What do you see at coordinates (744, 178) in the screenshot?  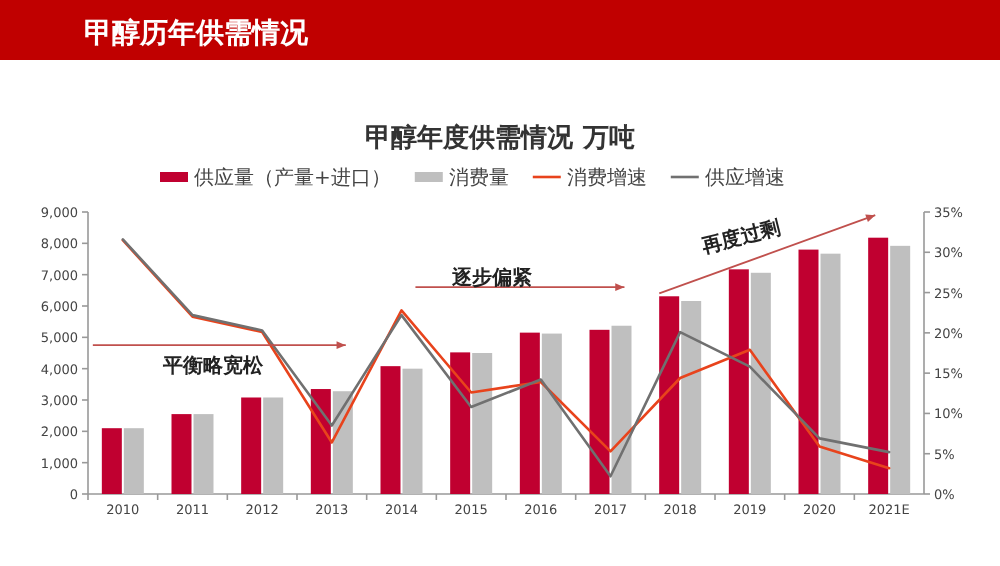 I see `legend-label: 供应增速` at bounding box center [744, 178].